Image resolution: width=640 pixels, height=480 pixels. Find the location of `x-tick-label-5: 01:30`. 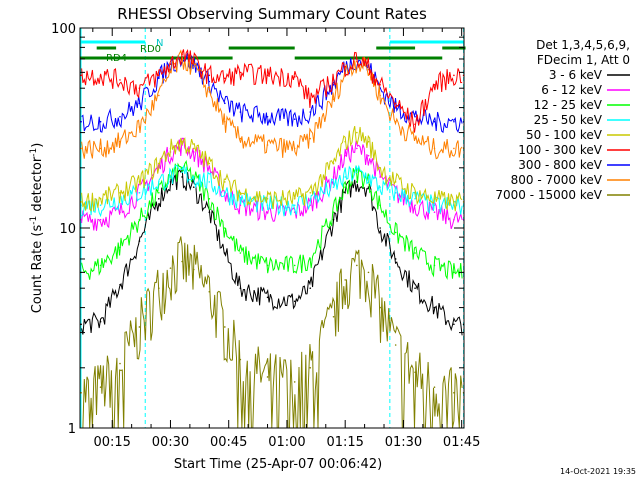

x-tick-label-5: 01:30 is located at coordinates (403, 442).